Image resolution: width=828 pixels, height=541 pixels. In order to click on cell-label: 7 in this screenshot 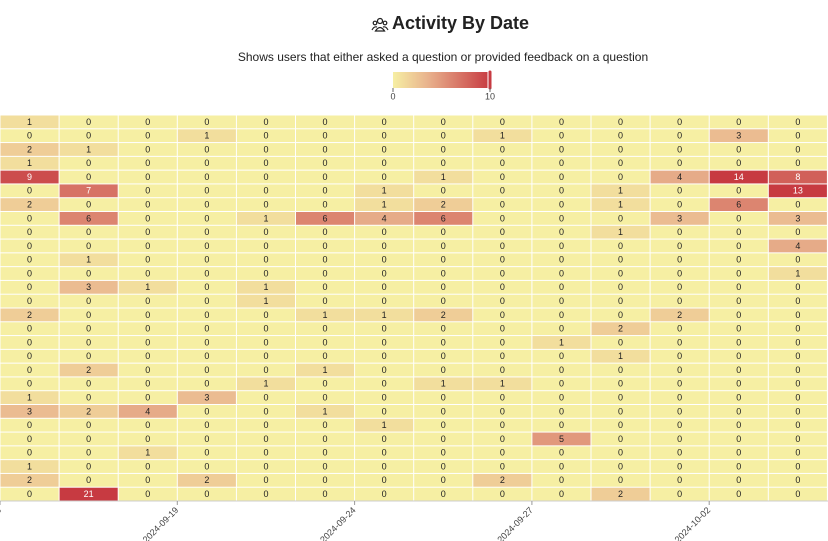, I will do `click(88, 191)`.